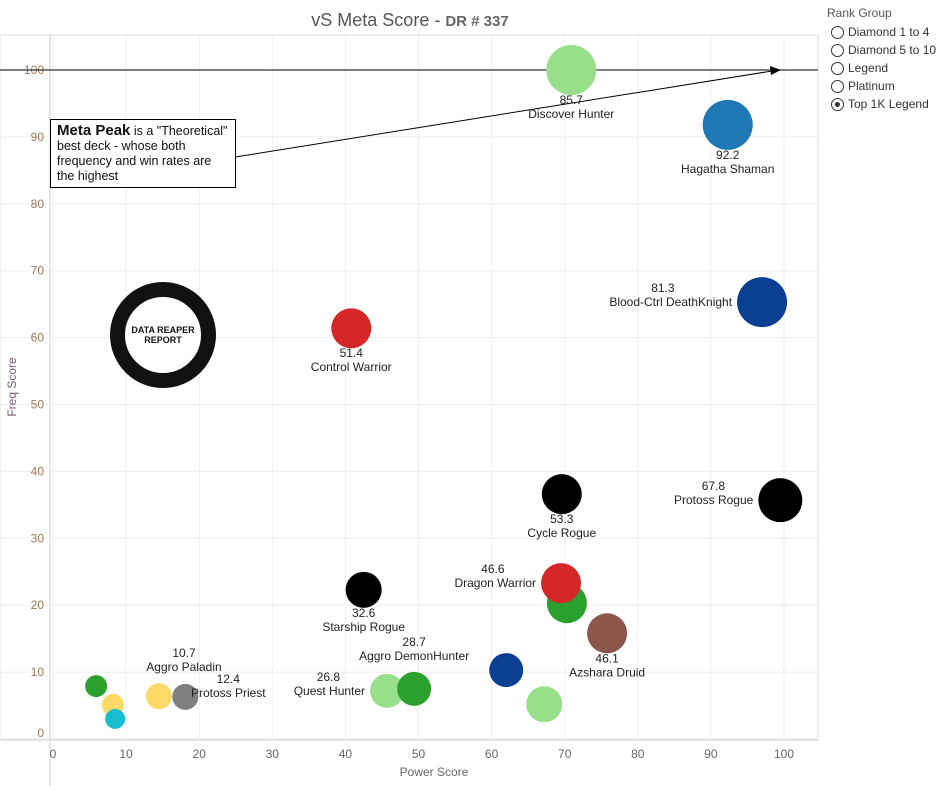  What do you see at coordinates (38, 338) in the screenshot?
I see `y-tick-label: 60` at bounding box center [38, 338].